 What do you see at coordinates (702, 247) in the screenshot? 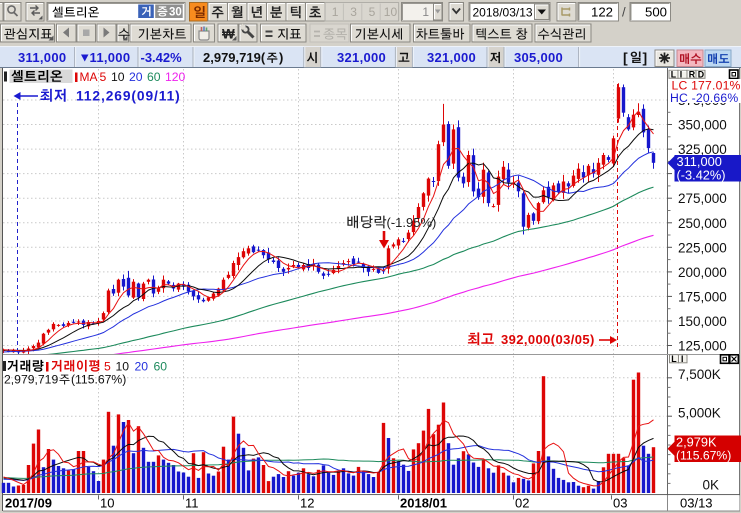
I see `svg-text: 225,000` at bounding box center [702, 247].